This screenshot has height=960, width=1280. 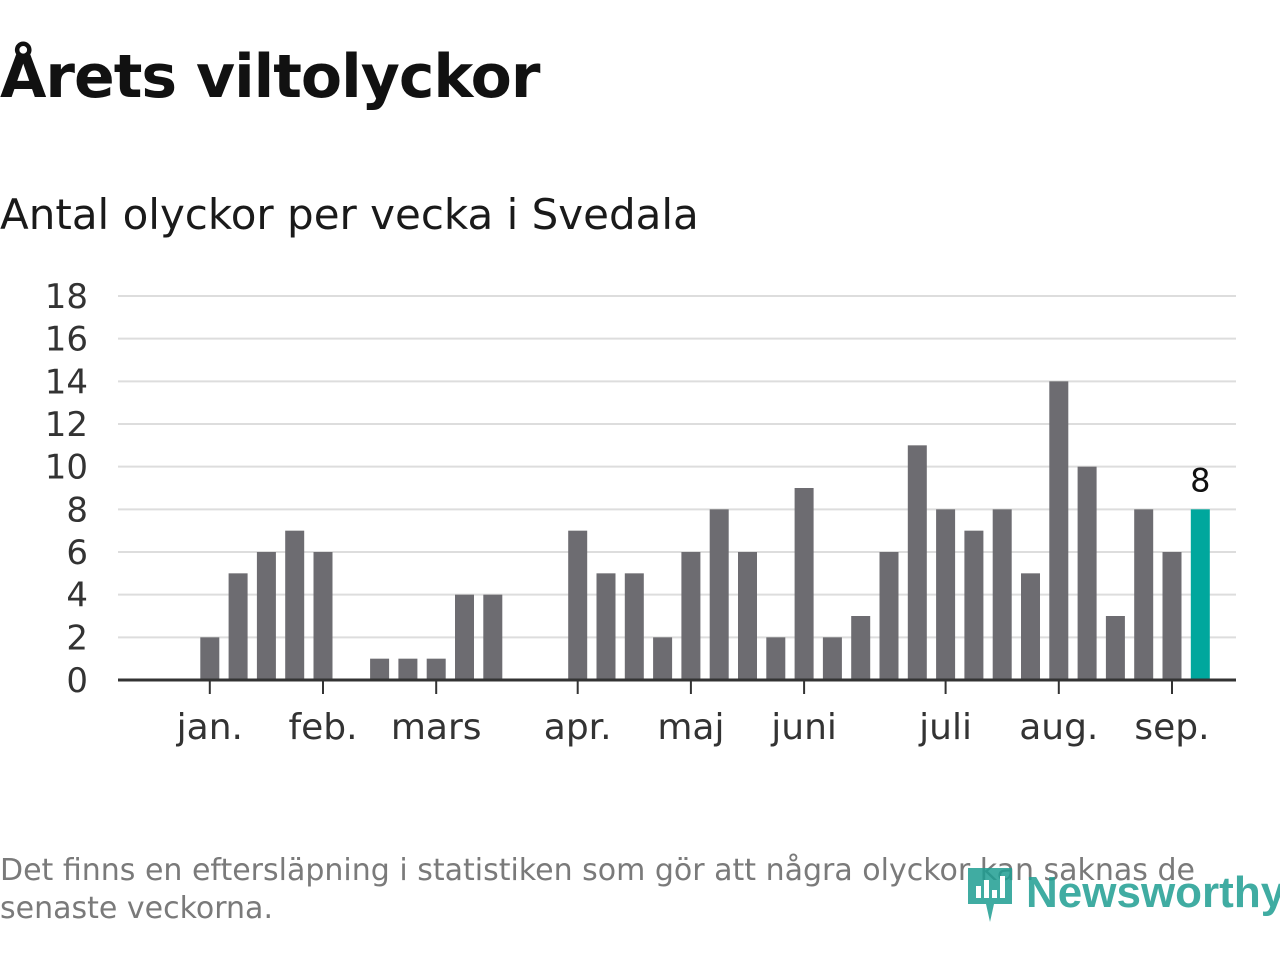 What do you see at coordinates (436, 727) in the screenshot?
I see `x-tick-label: mars` at bounding box center [436, 727].